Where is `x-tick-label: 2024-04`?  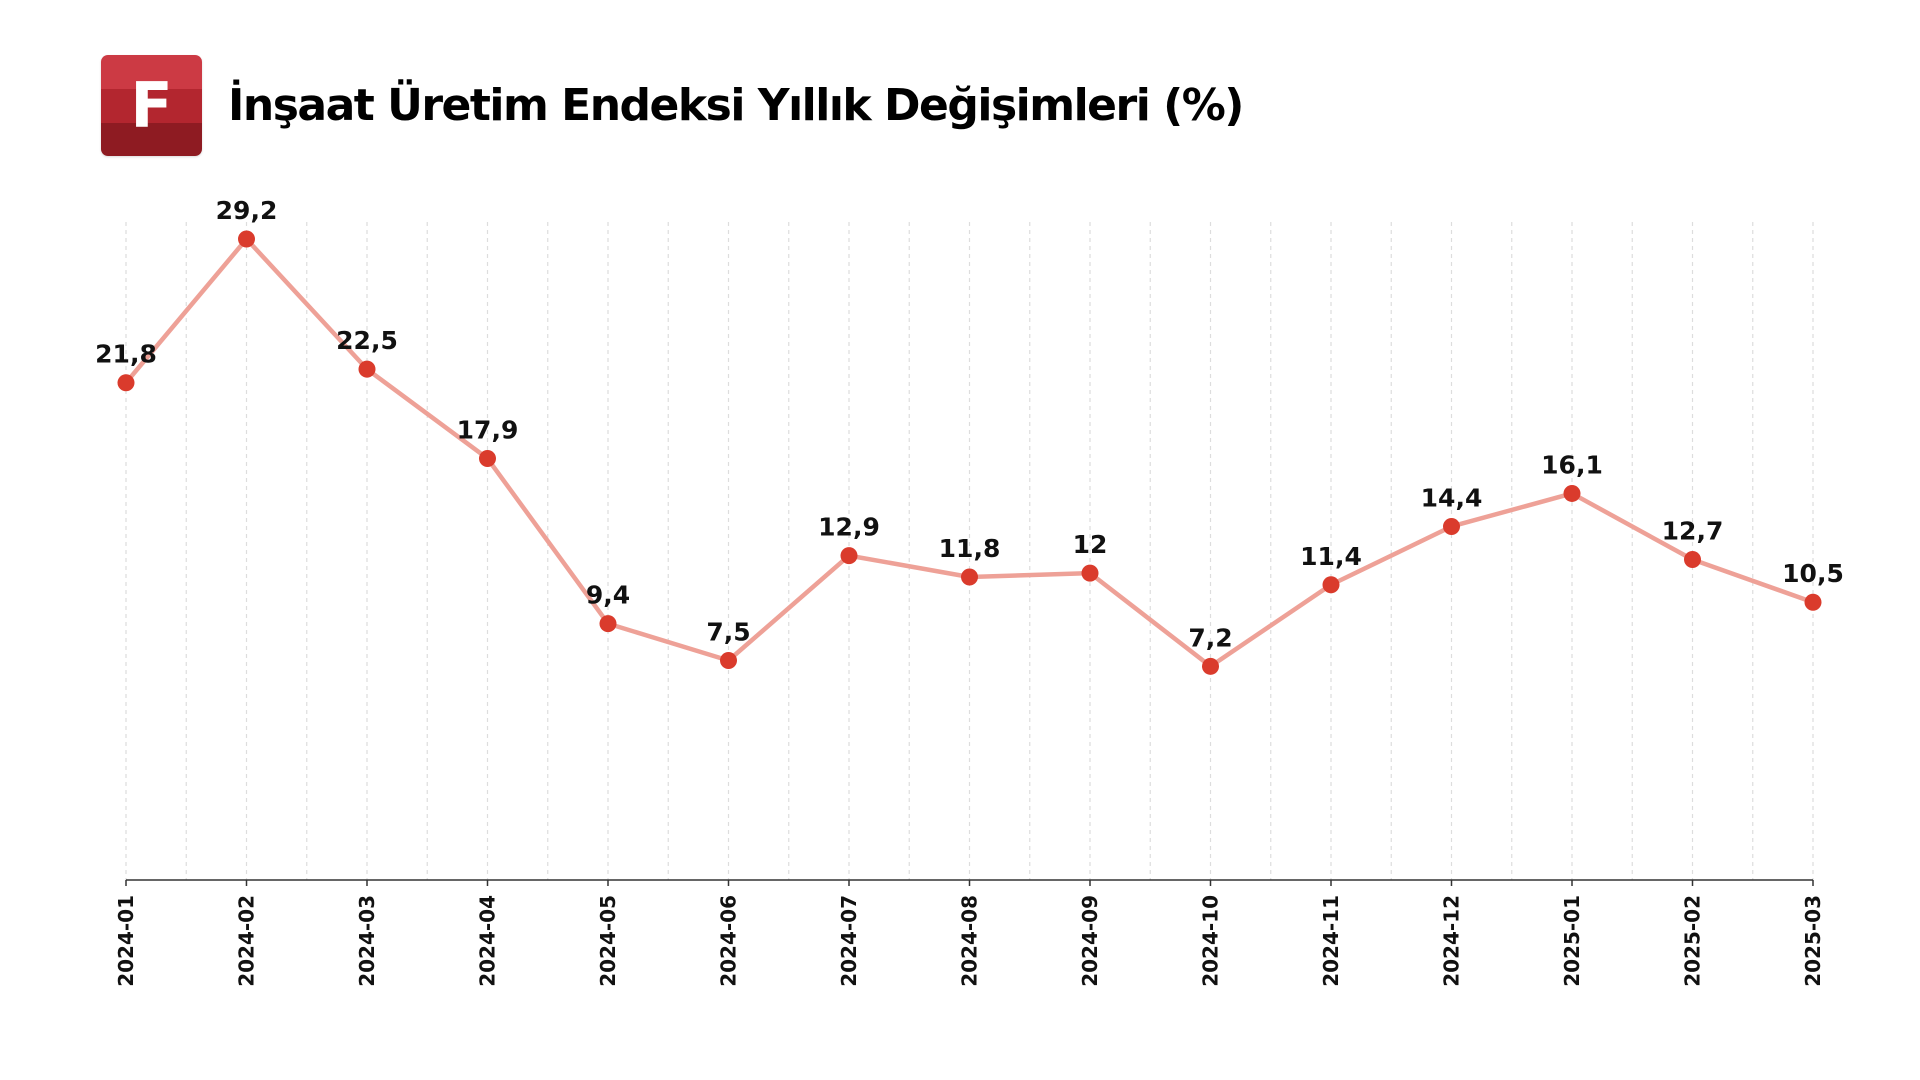
x-tick-label: 2024-04 is located at coordinates (488, 941).